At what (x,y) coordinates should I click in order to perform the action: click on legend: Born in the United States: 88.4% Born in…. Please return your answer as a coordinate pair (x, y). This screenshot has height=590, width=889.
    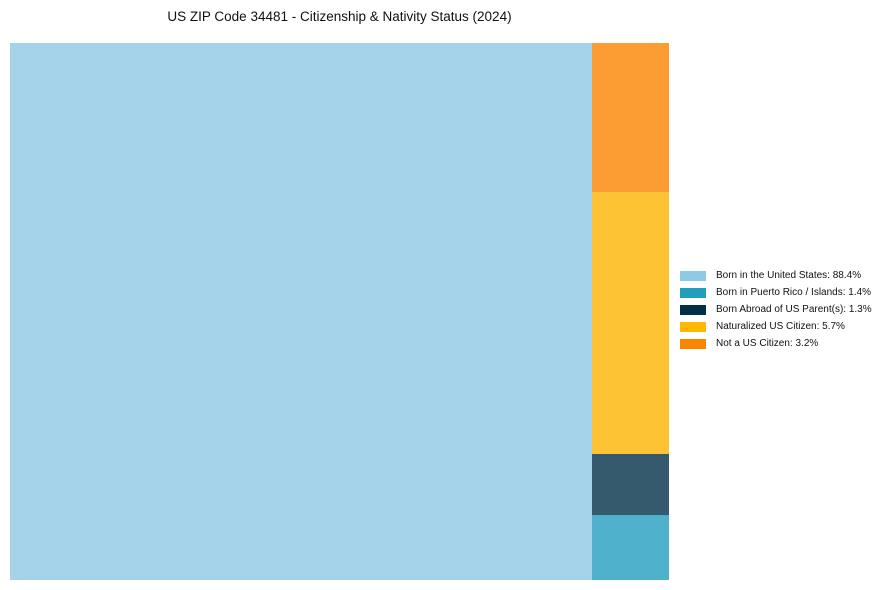
    Looking at the image, I should click on (776, 309).